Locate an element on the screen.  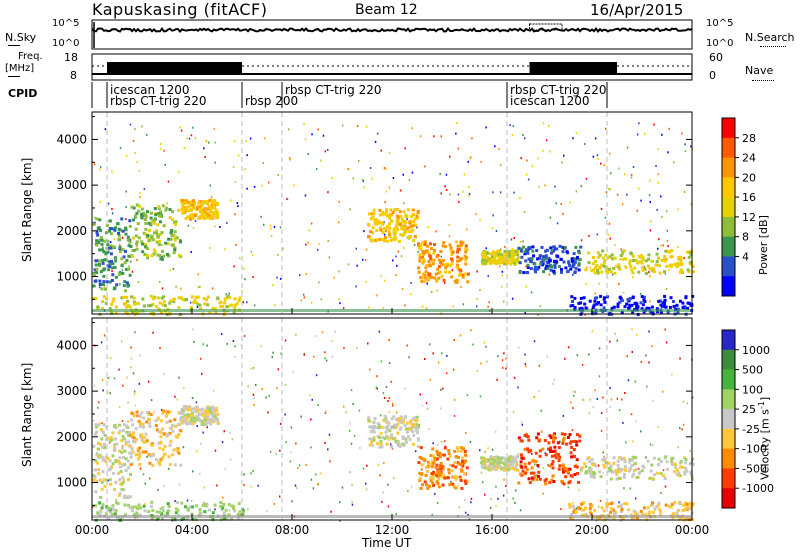
power-colorbar-swatch is located at coordinates (728, 148).